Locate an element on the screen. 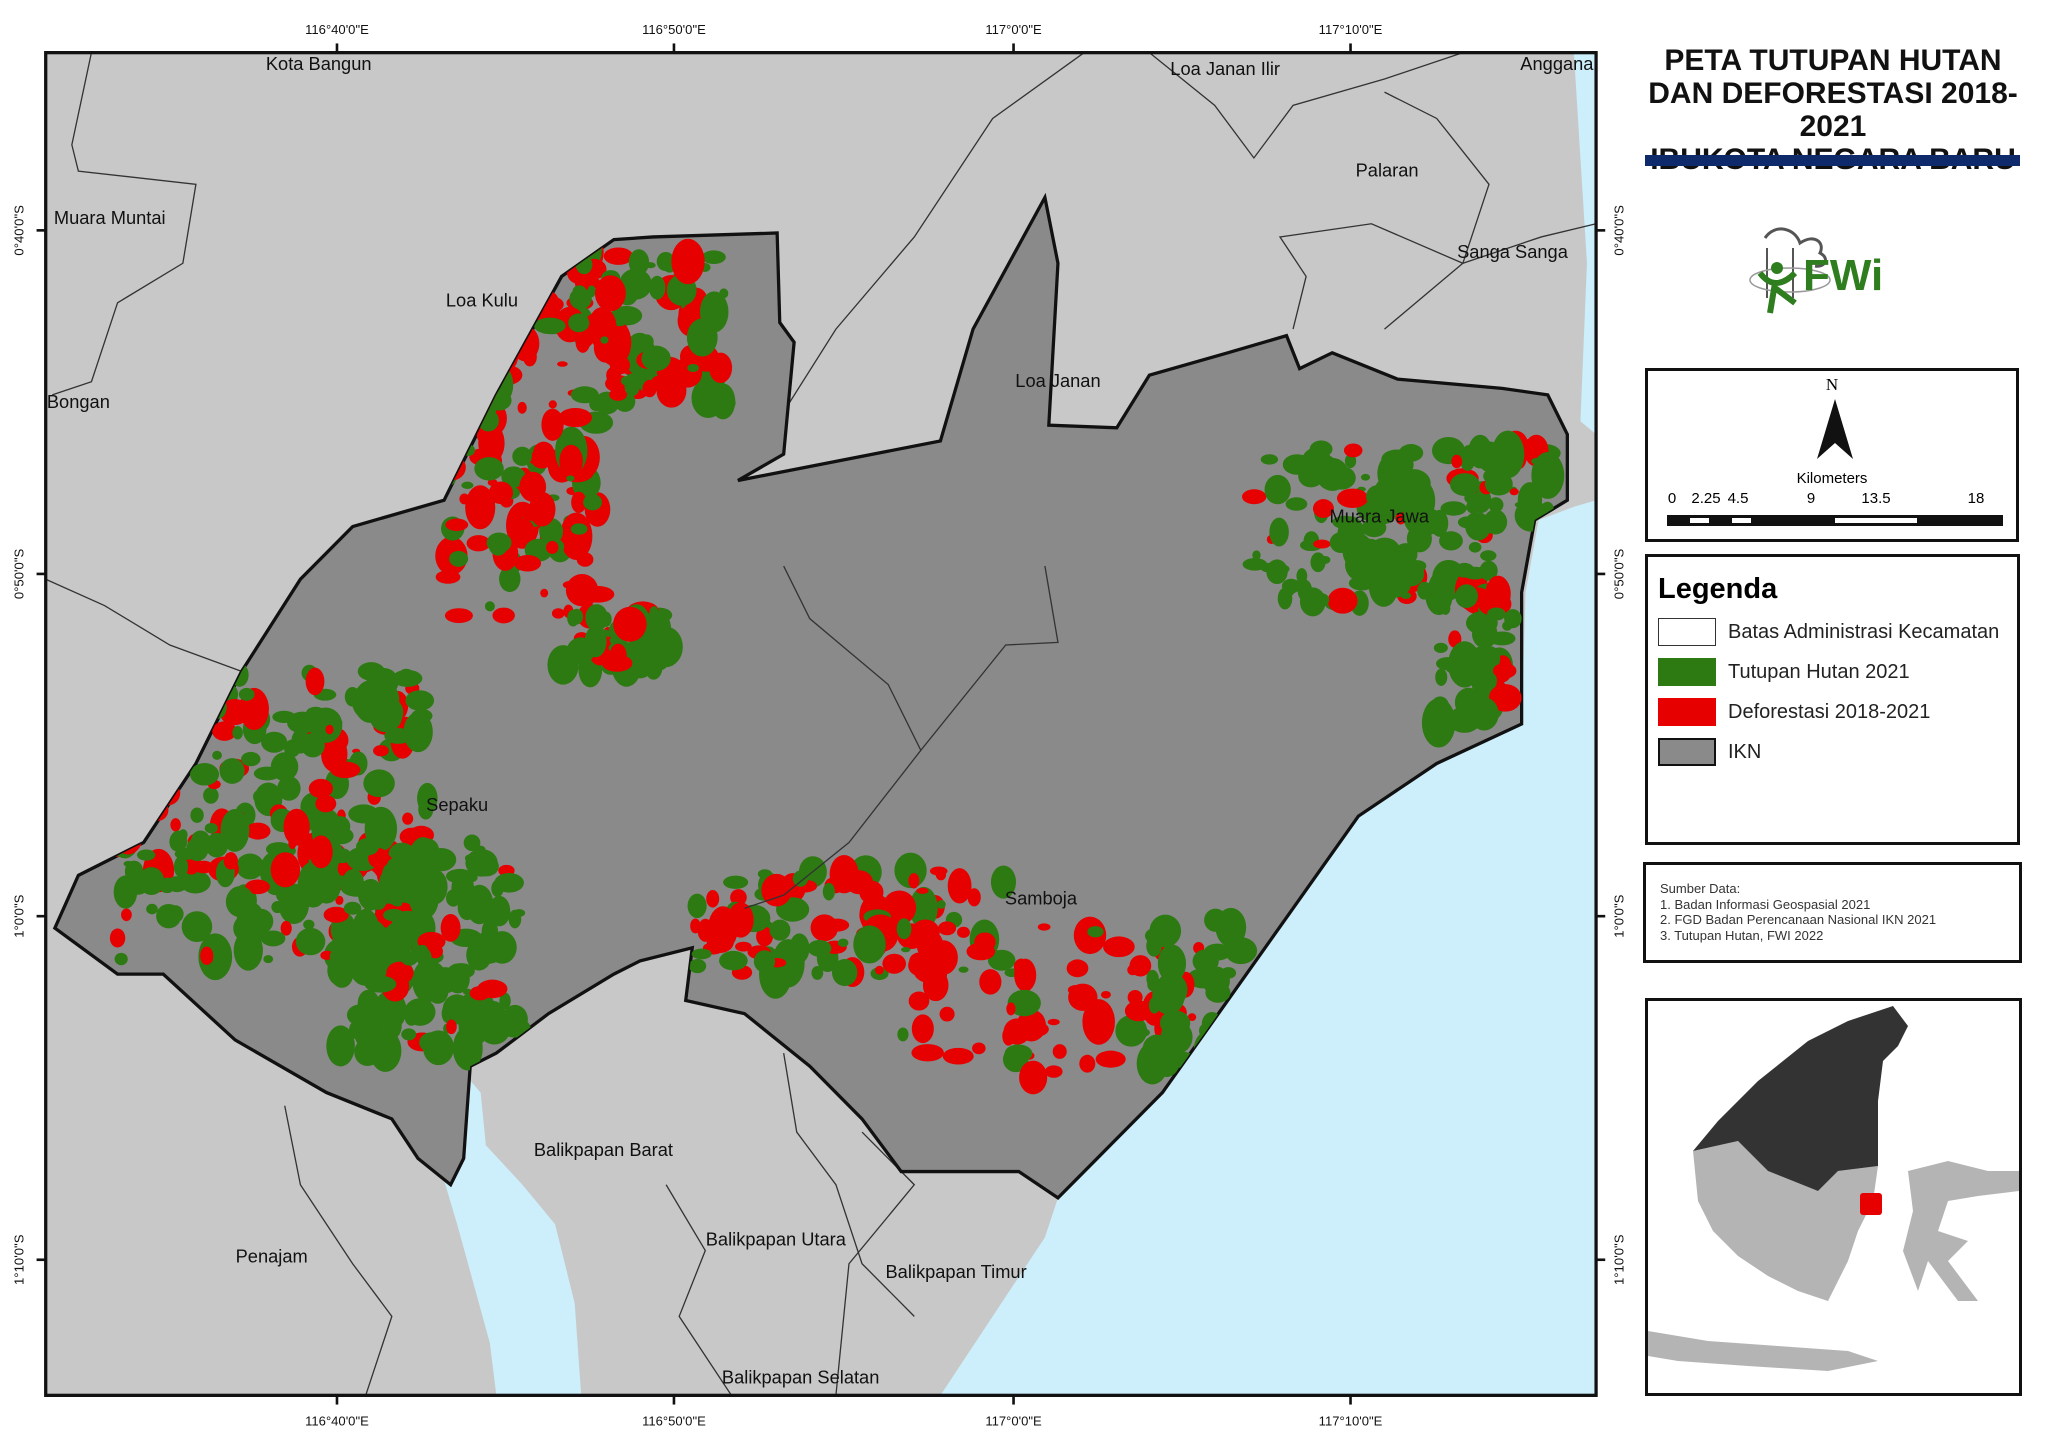 This screenshot has height=1448, width=2048. place-label: Loa Kulu is located at coordinates (482, 300).